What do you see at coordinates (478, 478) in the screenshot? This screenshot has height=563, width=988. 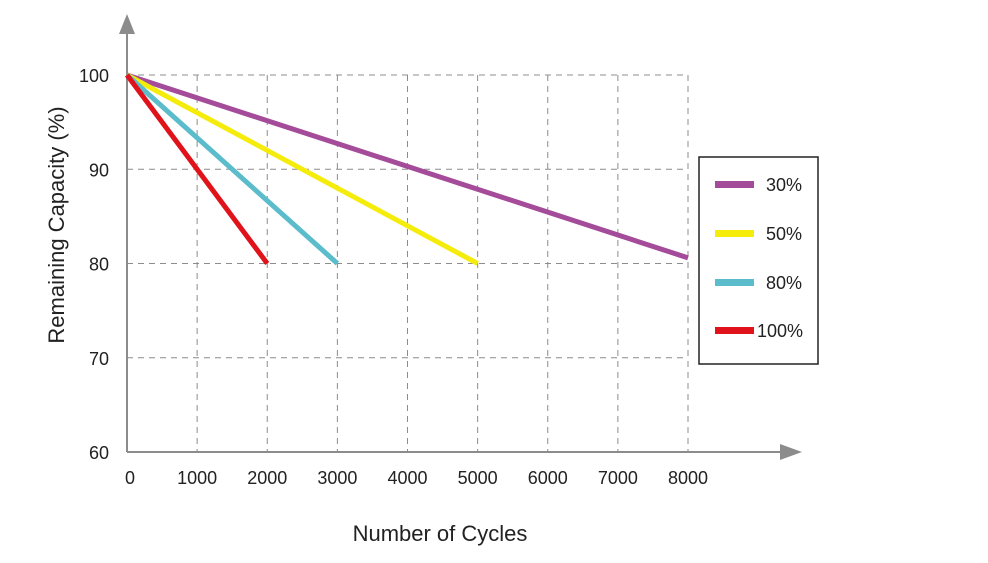 I see `x-tick-label: 5000` at bounding box center [478, 478].